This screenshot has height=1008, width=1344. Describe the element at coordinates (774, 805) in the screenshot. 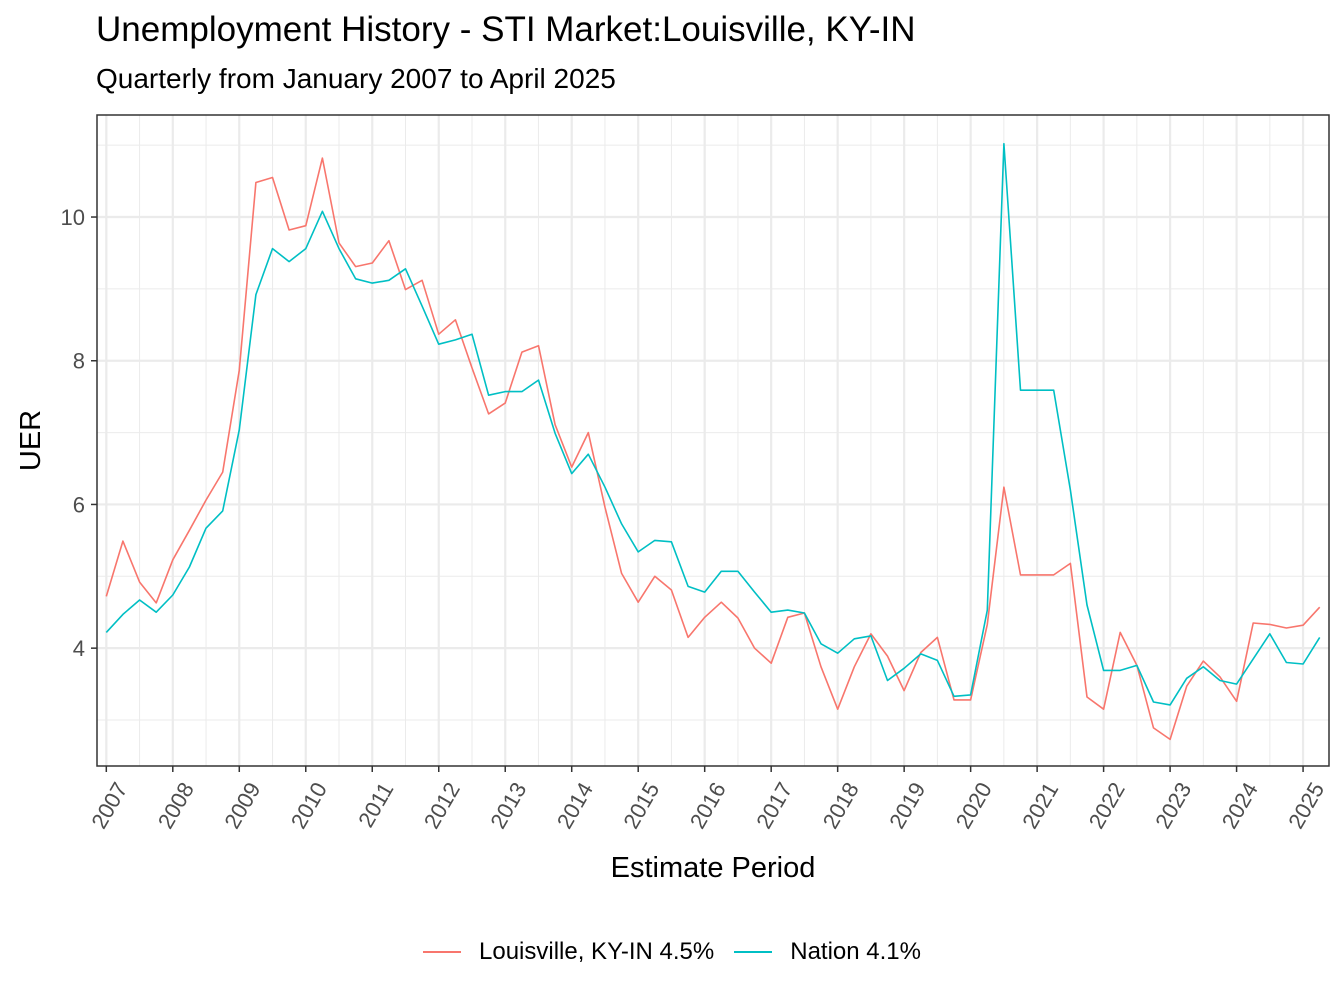

I see `x-tick-label: 2017` at that location.